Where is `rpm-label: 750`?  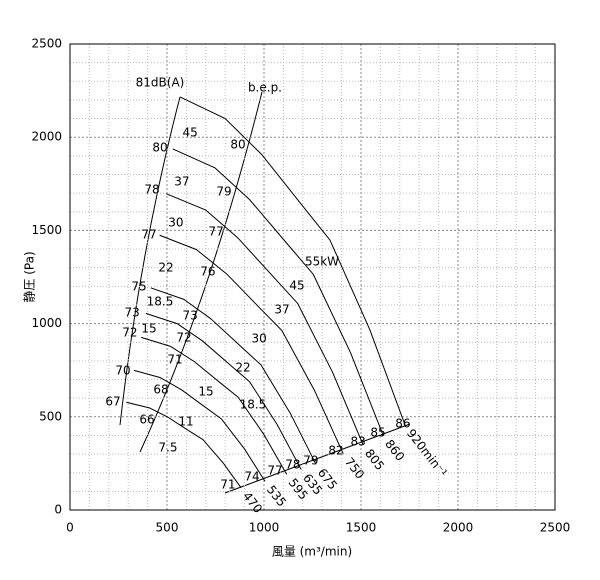 rpm-label: 750 is located at coordinates (354, 468).